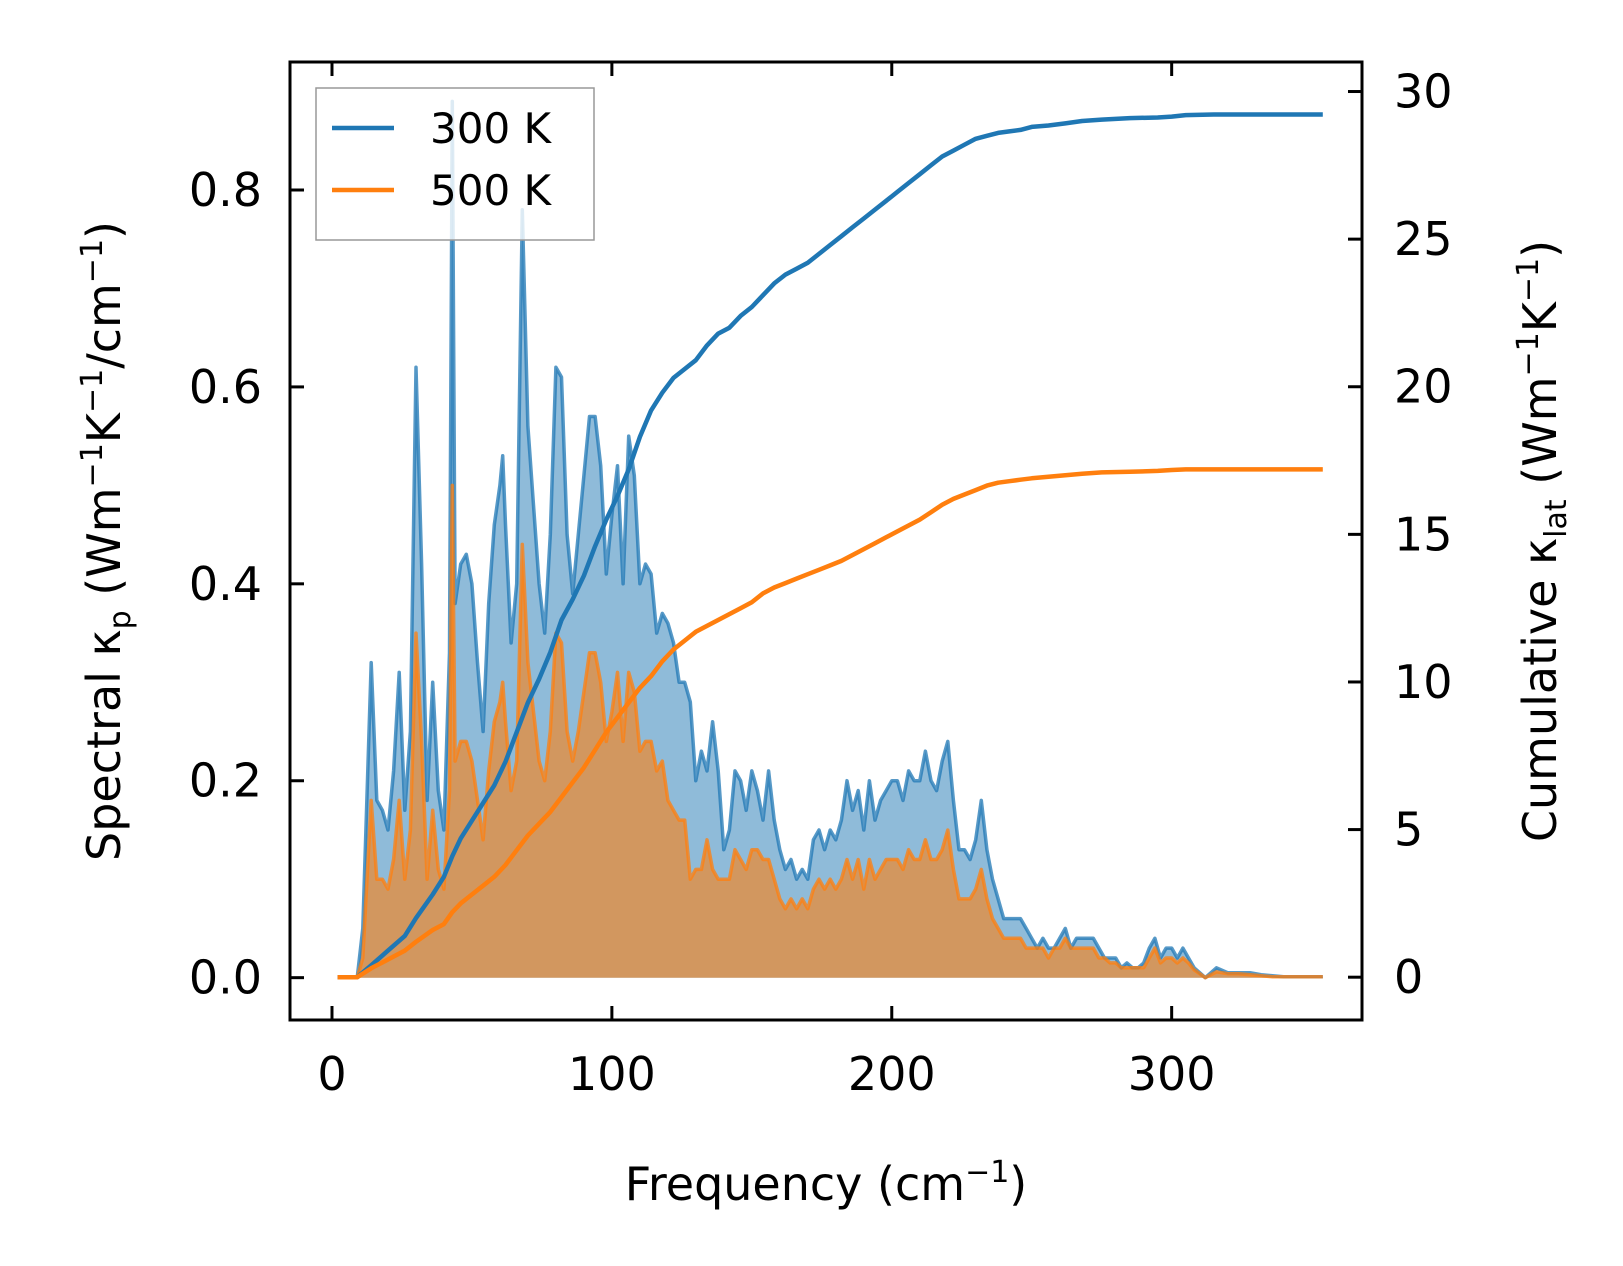  What do you see at coordinates (225, 584) in the screenshot?
I see `y-left-tick-label: 0.4` at bounding box center [225, 584].